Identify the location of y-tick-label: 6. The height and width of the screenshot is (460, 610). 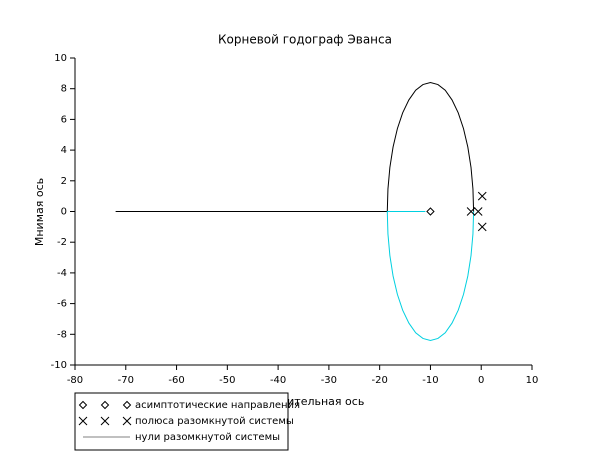
(64, 119).